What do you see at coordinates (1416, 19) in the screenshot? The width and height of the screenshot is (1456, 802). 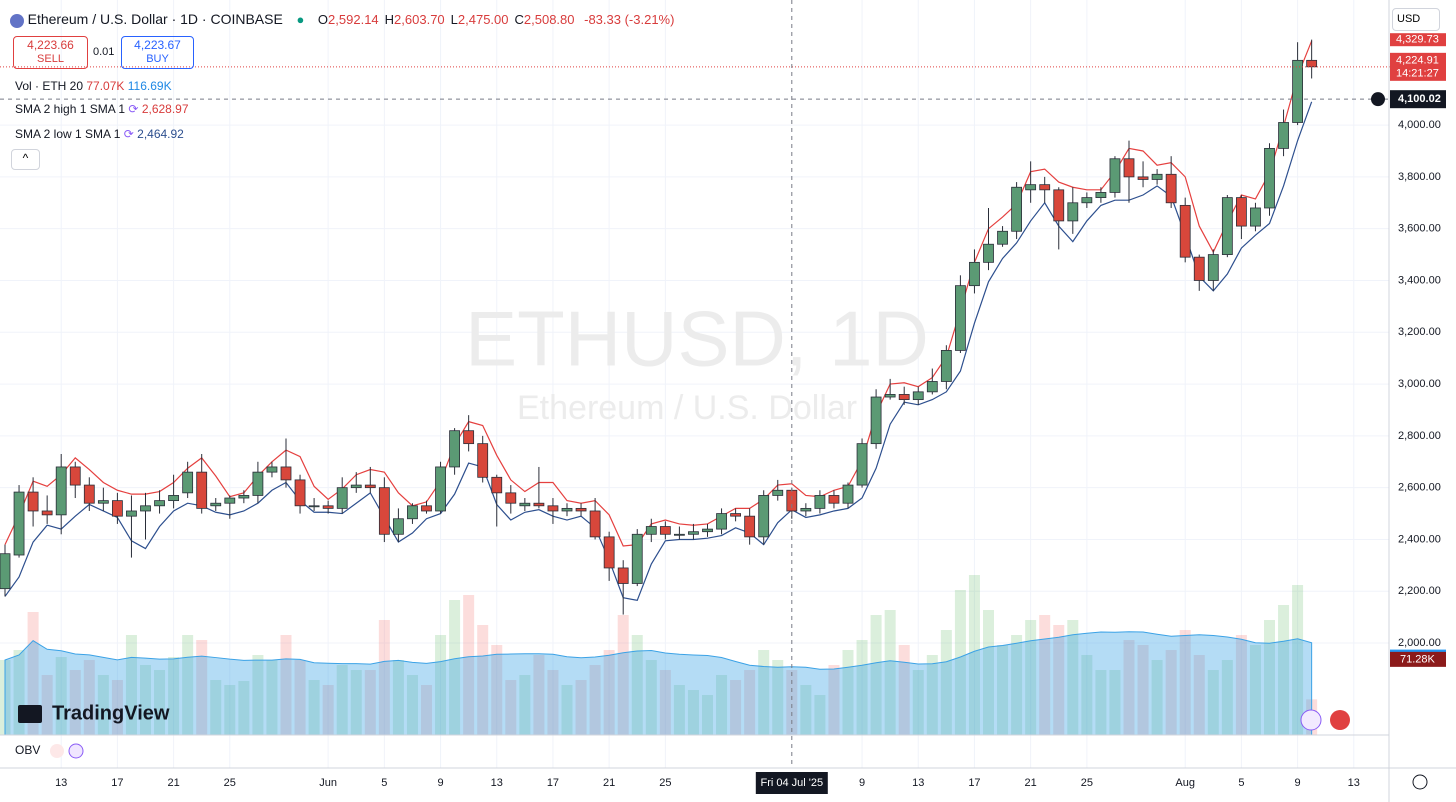 I see `currency: USD` at bounding box center [1416, 19].